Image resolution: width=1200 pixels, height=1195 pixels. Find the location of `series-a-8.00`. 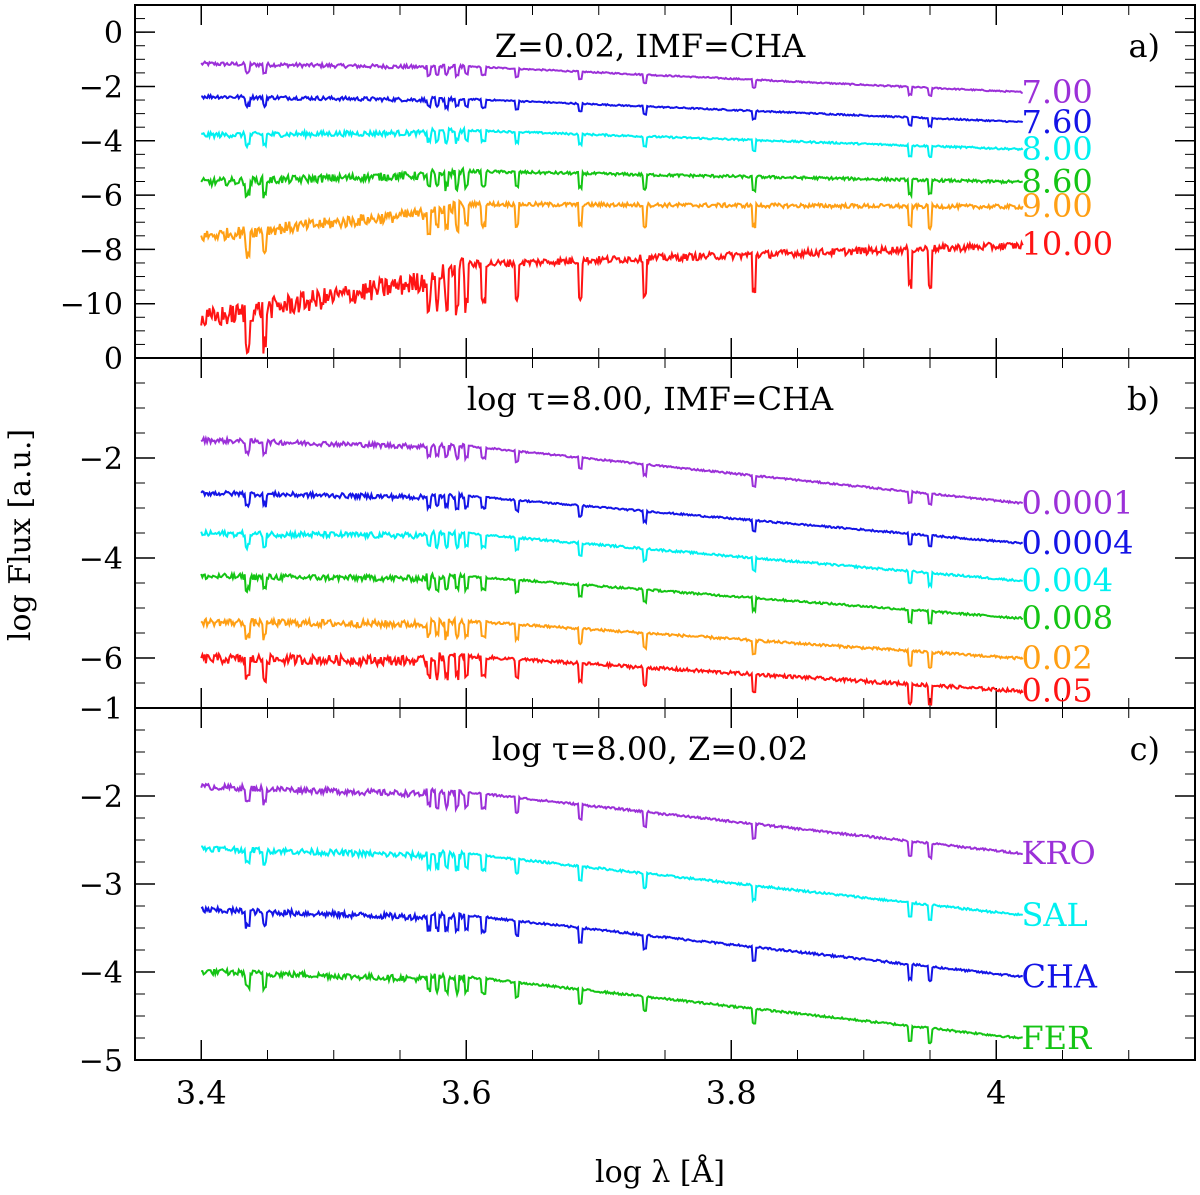

series-a-8.00 is located at coordinates (612, 142).